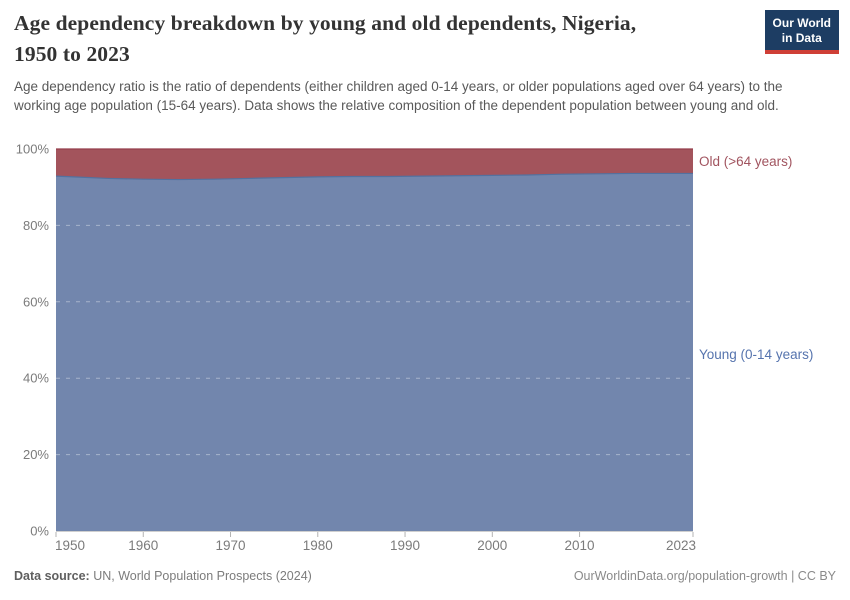  I want to click on logo-line-2: in Data, so click(801, 38).